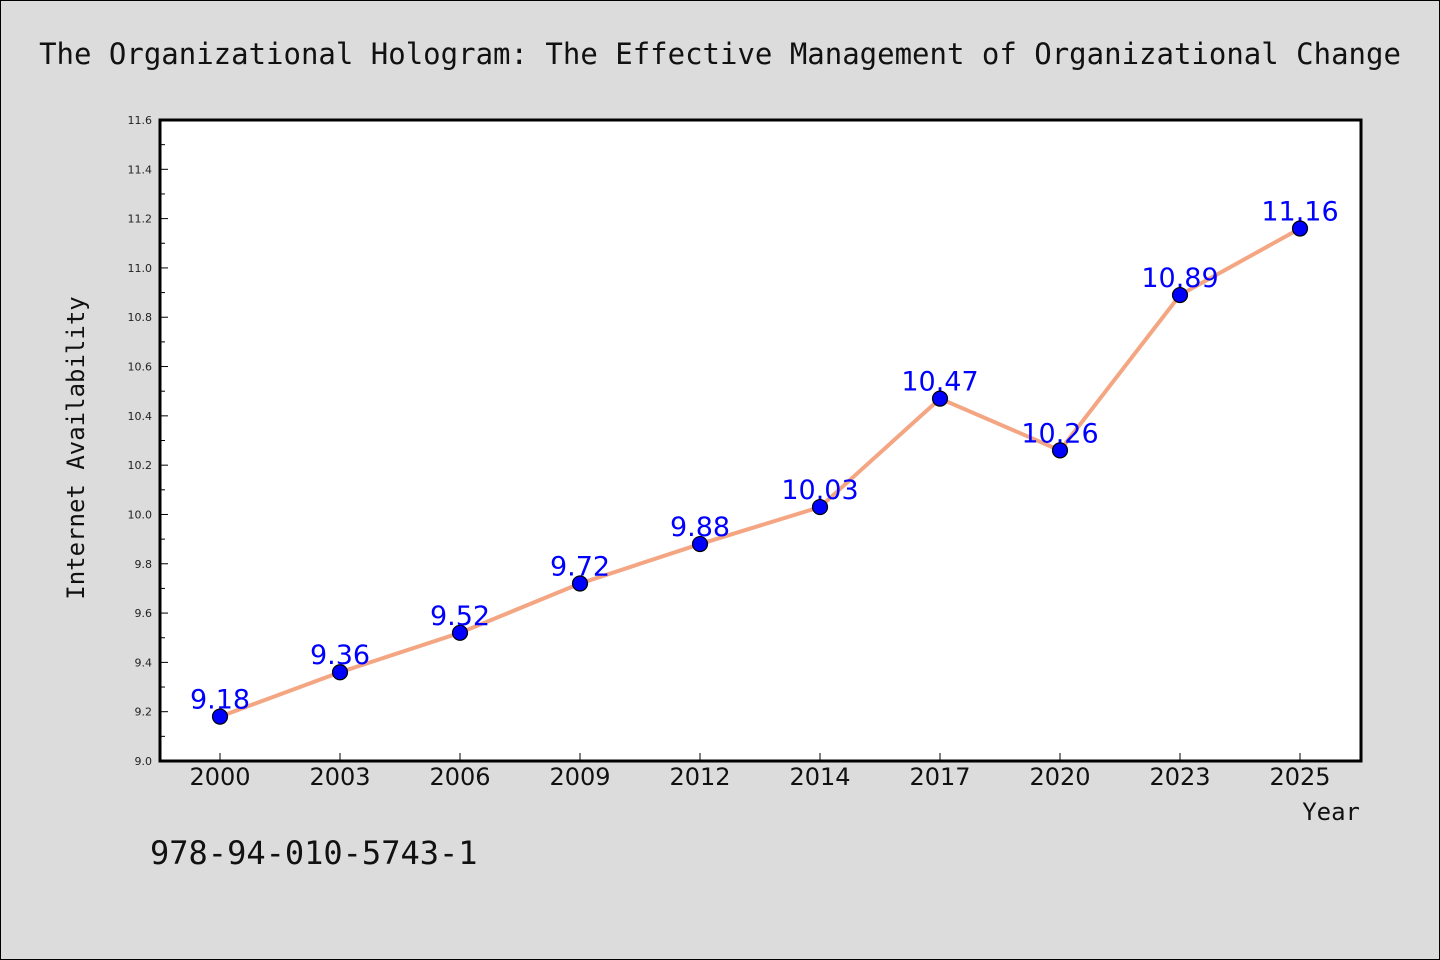 This screenshot has height=960, width=1440. Describe the element at coordinates (140, 465) in the screenshot. I see `y-tick-label: 10.2` at that location.